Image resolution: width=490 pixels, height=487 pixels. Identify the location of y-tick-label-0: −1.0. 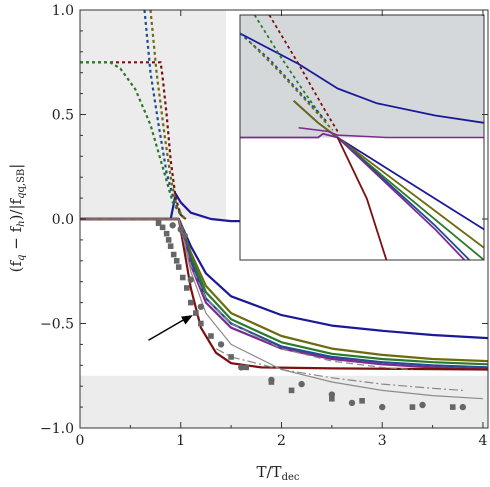
(57, 429).